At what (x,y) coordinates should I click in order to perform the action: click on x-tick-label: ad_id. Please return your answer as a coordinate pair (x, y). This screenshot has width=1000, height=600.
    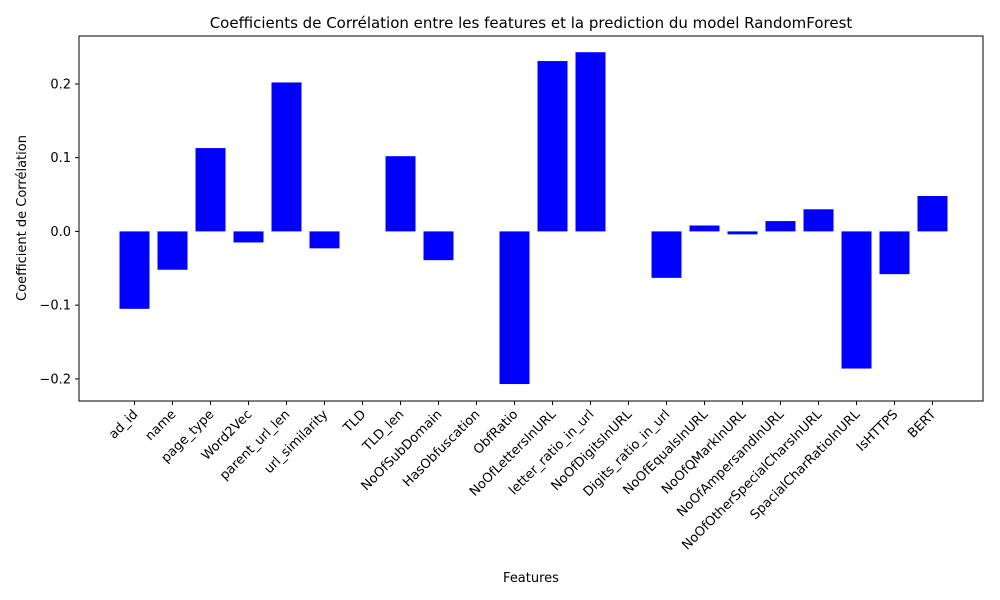
    Looking at the image, I should click on (123, 424).